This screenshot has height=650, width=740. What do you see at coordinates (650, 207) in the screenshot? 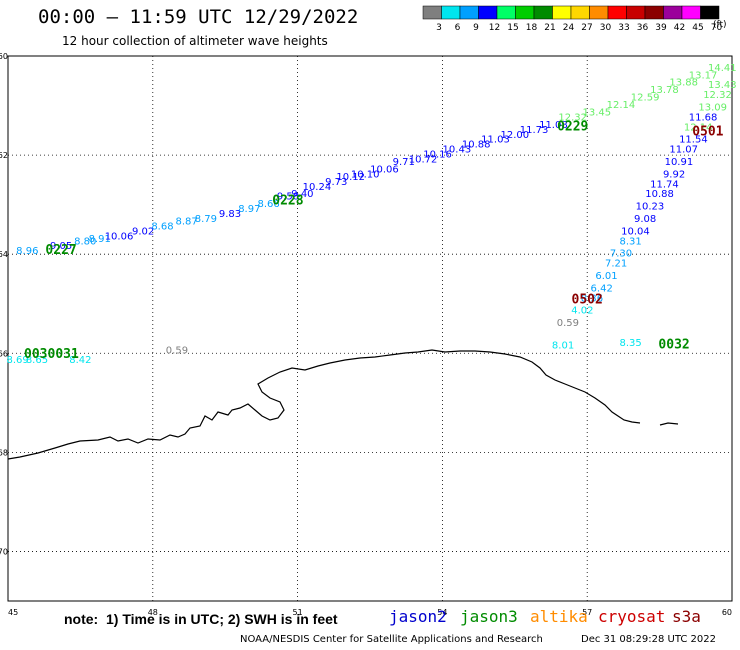
I see `wave-height-label: 10.23` at bounding box center [650, 207].